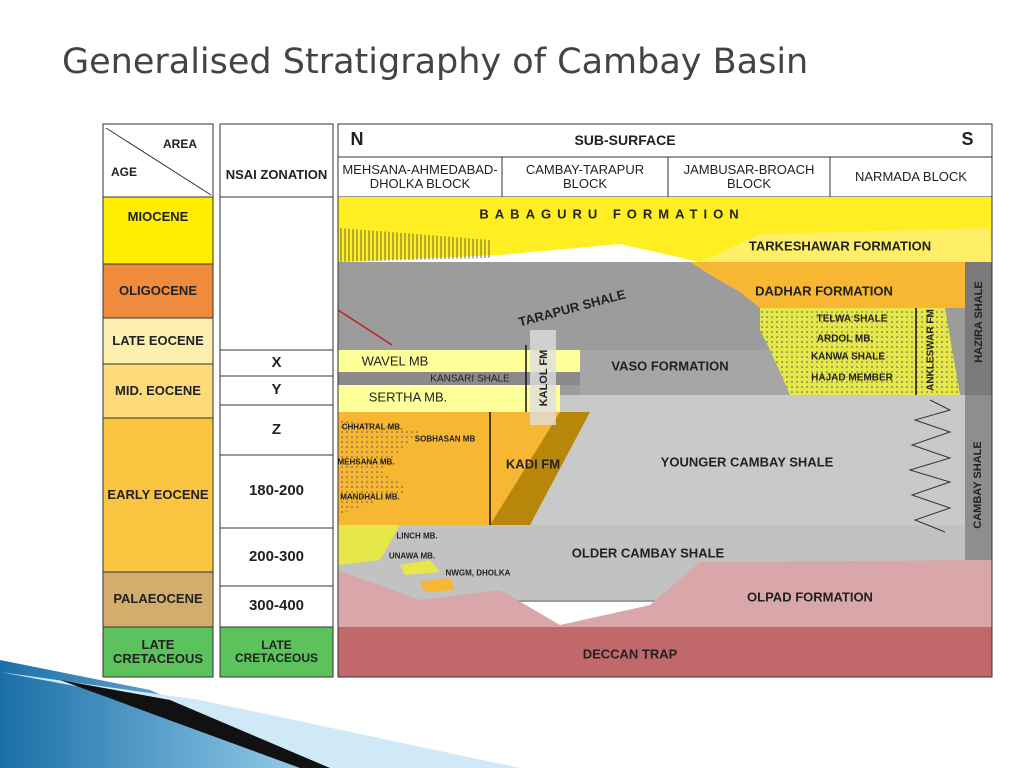  What do you see at coordinates (276, 491) in the screenshot?
I see `nsai-cell: 180-200` at bounding box center [276, 491].